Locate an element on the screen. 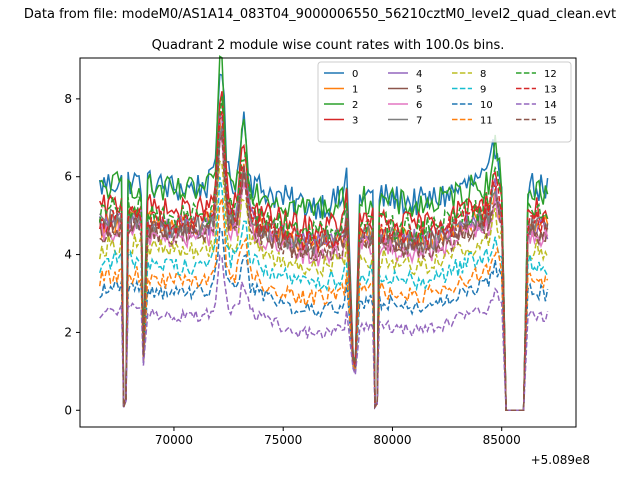 This screenshot has height=480, width=640. x-tick-label: 85000 is located at coordinates (502, 440).